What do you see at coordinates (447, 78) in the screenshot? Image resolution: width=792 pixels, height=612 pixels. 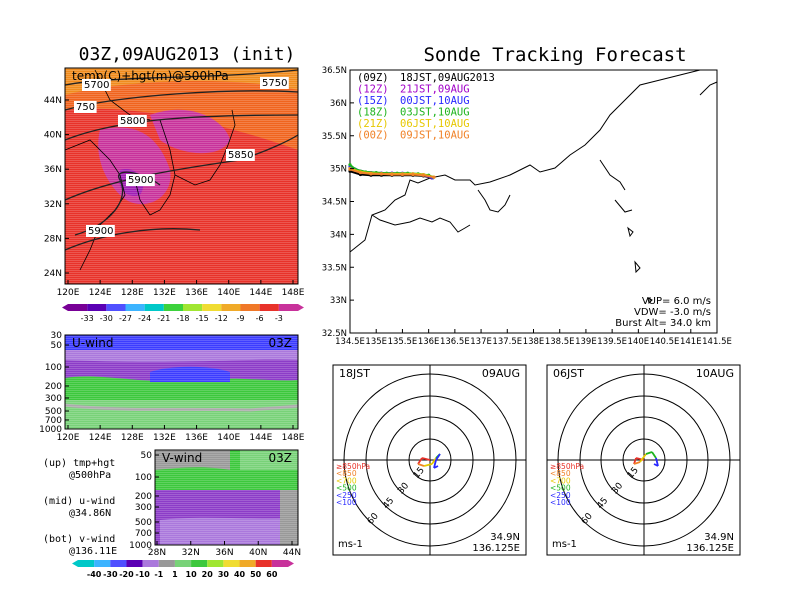 I see `track-legend-text: 18JST,09AUG2013` at bounding box center [447, 78].